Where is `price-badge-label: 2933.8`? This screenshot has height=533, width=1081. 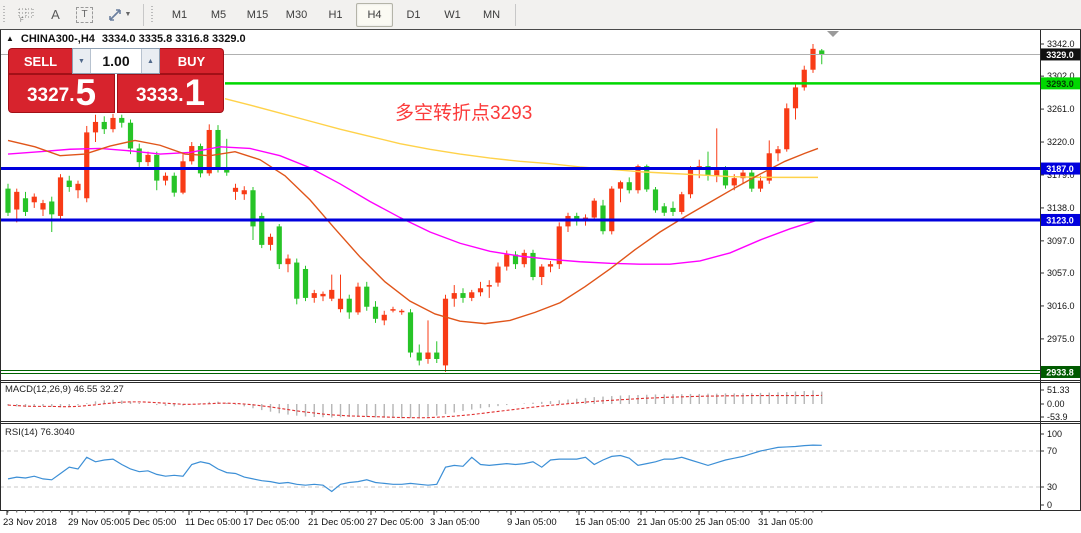 price-badge-label: 2933.8 is located at coordinates (1060, 372).